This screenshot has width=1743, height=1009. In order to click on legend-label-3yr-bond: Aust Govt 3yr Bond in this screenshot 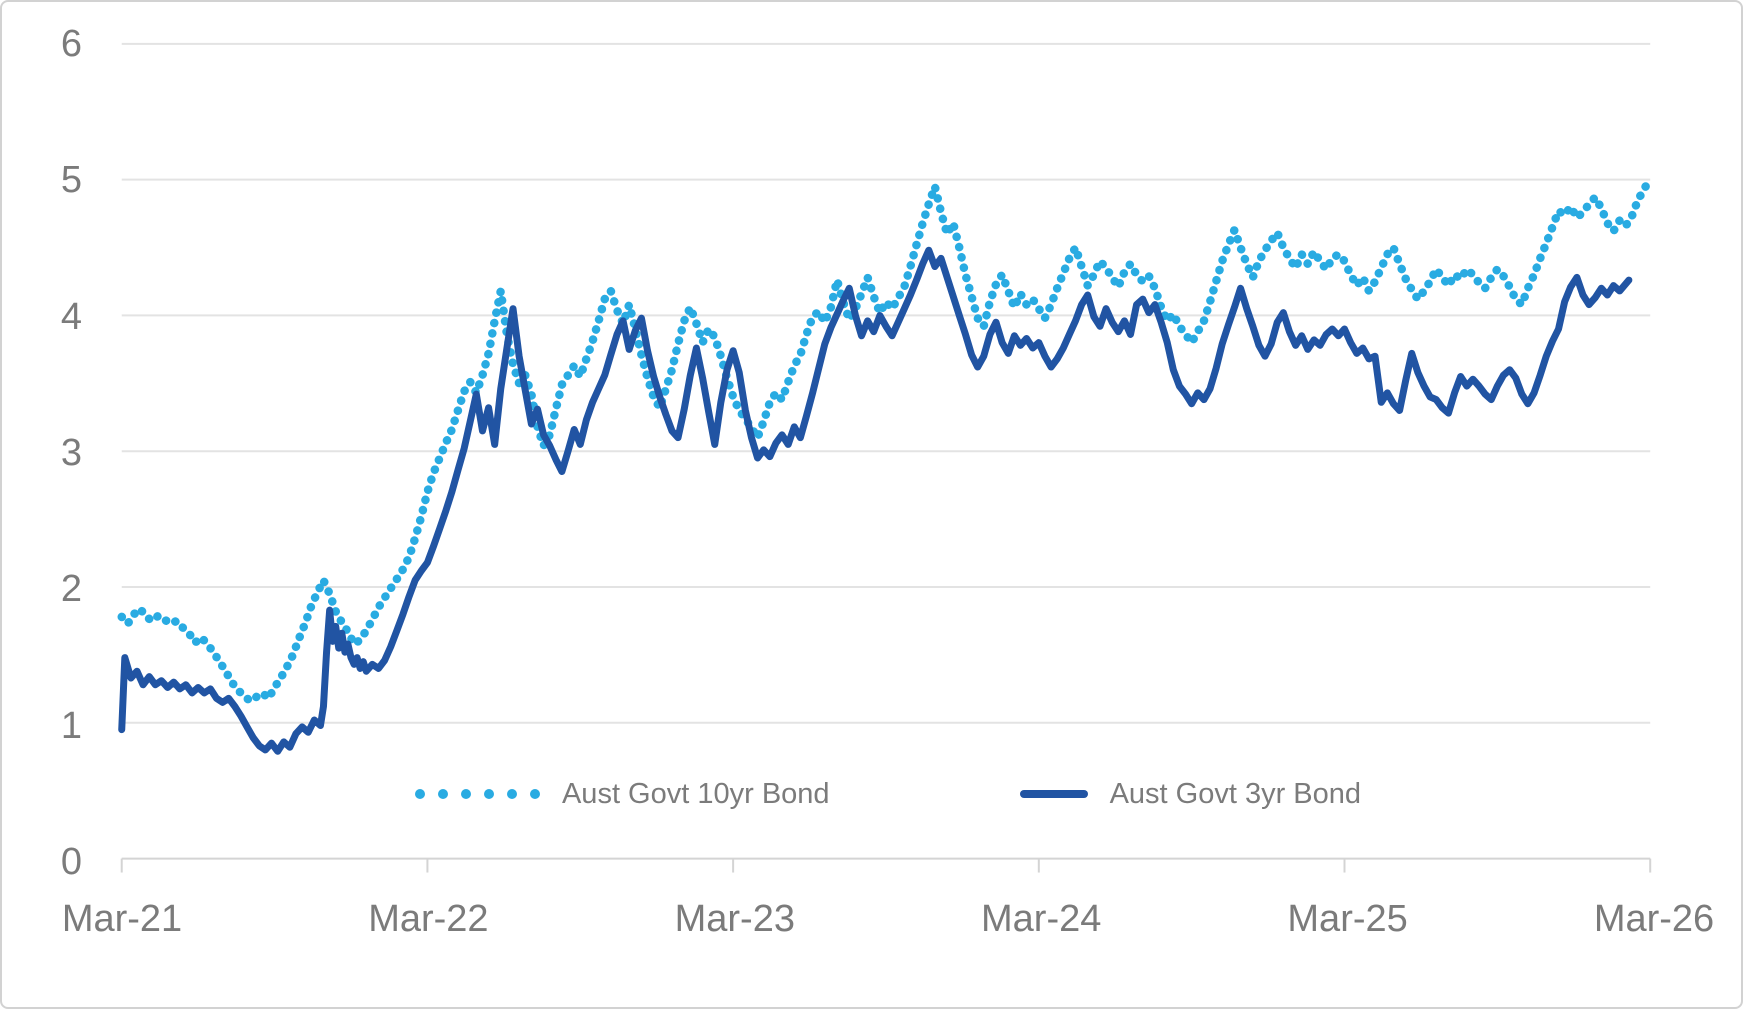, I will do `click(1235, 793)`.